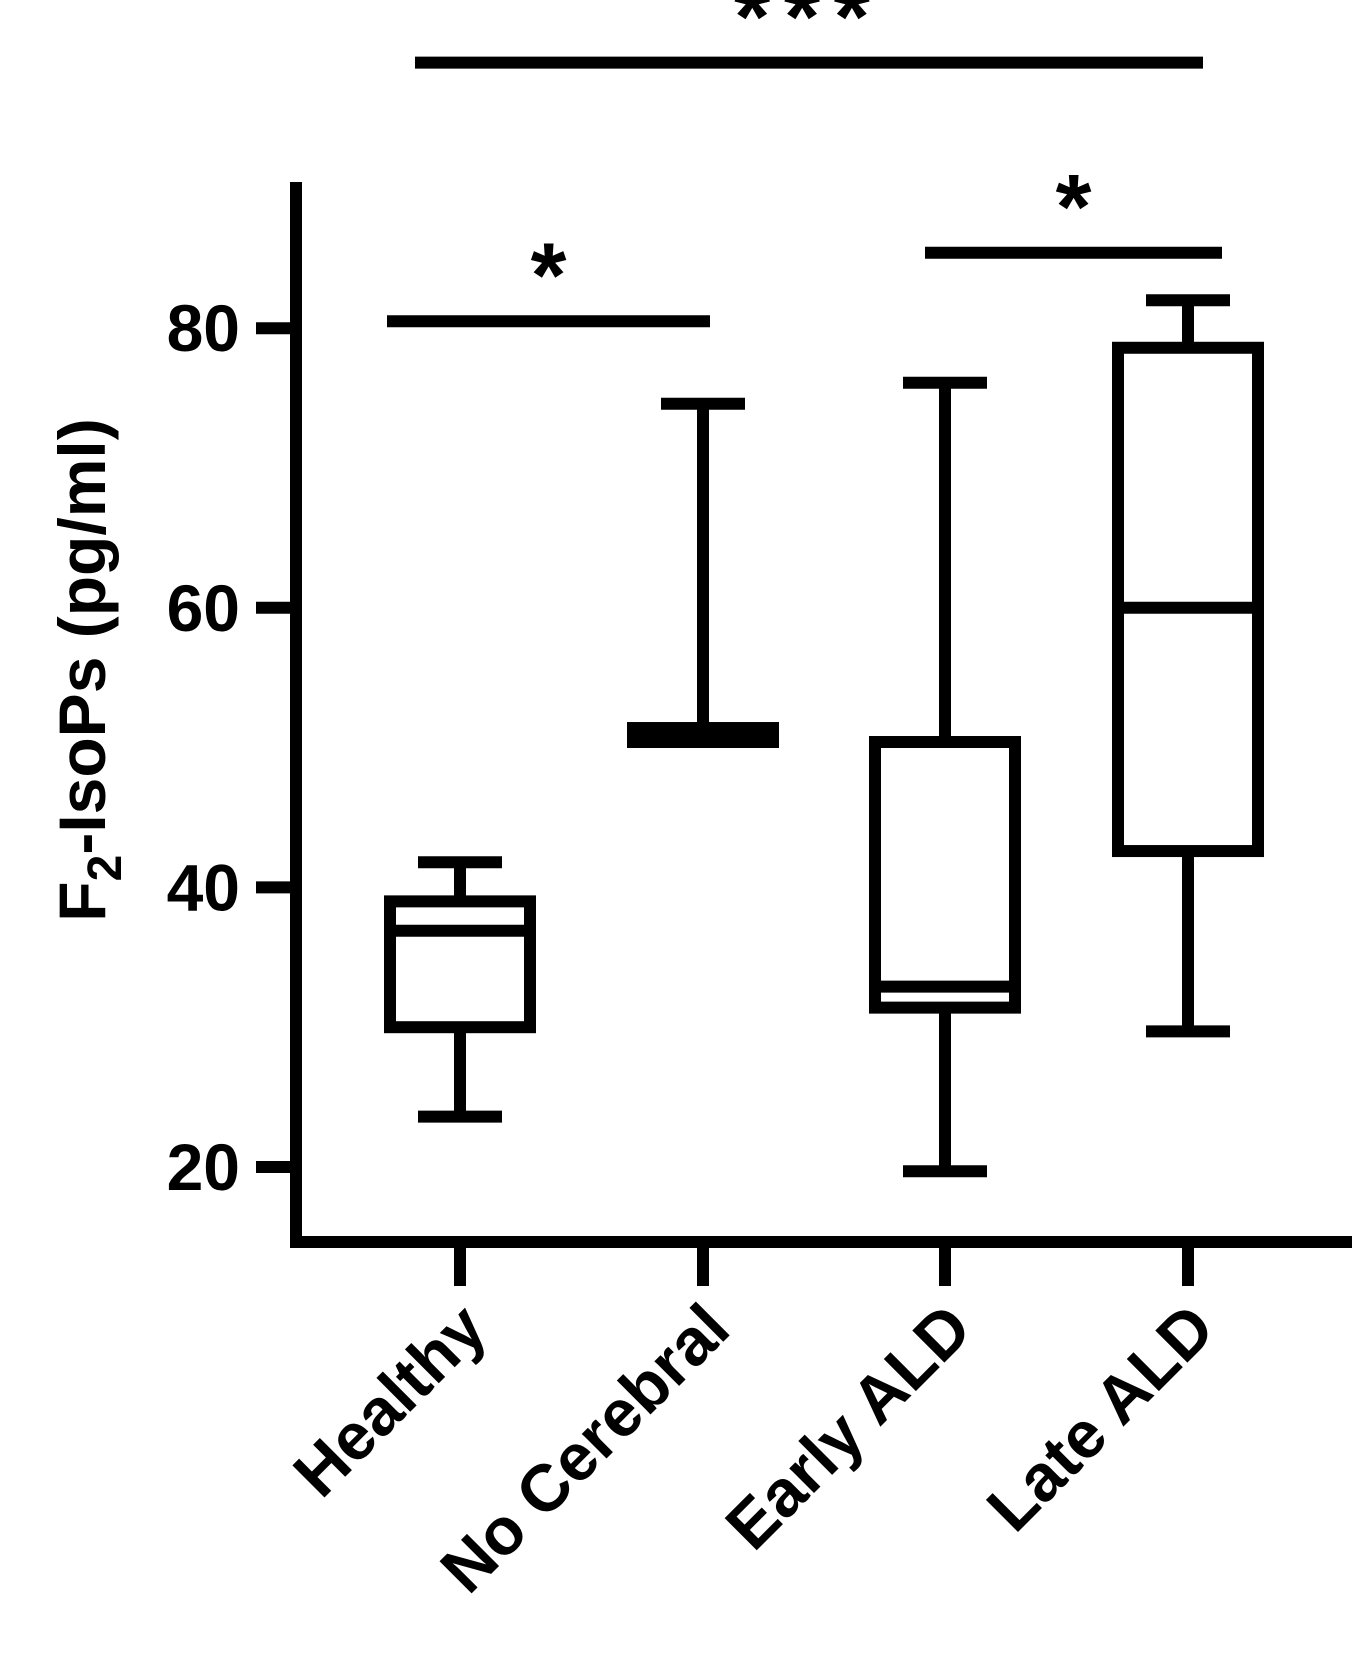  I want to click on y-tick-label-80: 80, so click(203, 328).